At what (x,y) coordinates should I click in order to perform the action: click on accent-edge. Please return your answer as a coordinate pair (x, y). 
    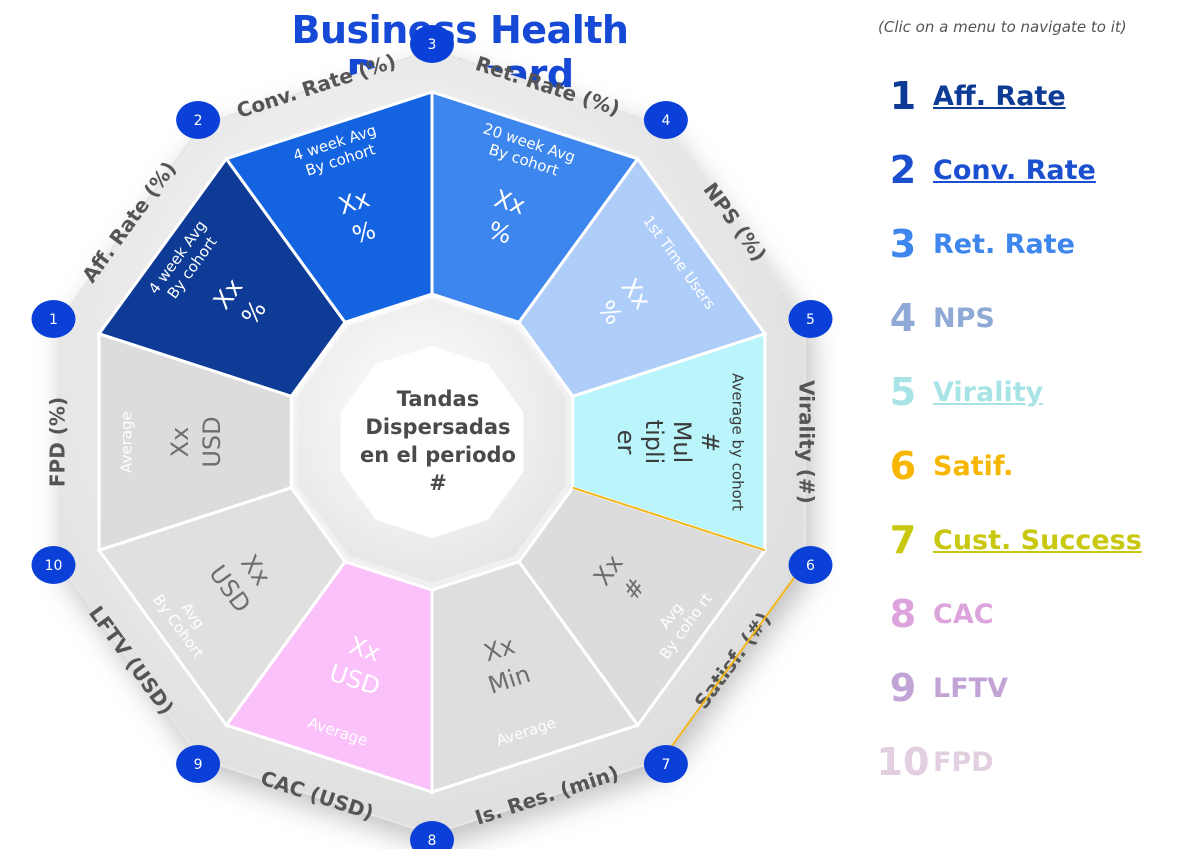
    Looking at the image, I should click on (733, 661).